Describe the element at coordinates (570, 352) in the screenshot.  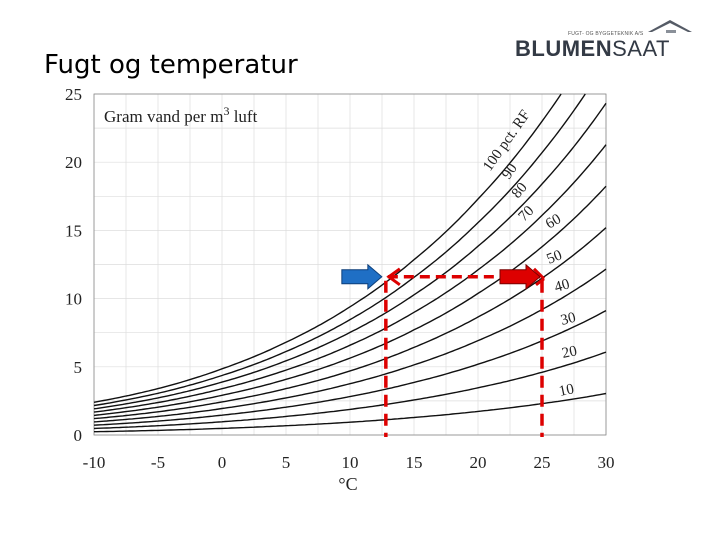
I see `rh-label-20: 20` at that location.